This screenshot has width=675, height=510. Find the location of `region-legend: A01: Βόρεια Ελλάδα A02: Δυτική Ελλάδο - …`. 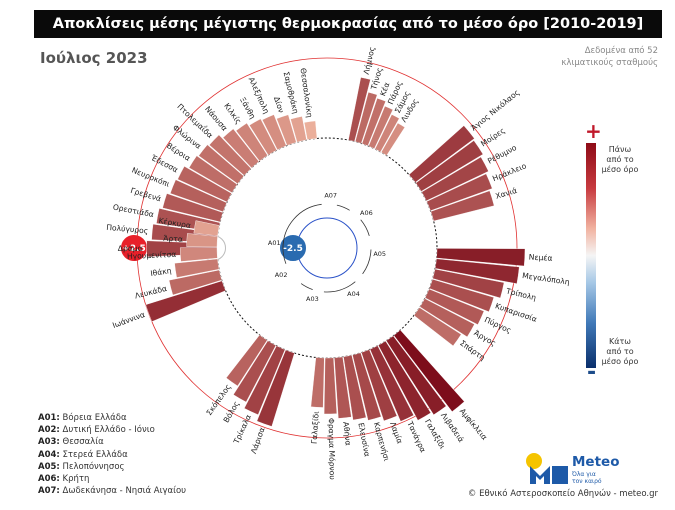

region-legend: A01: Βόρεια Ελλάδα A02: Δυτική Ελλάδο - … is located at coordinates (112, 454).